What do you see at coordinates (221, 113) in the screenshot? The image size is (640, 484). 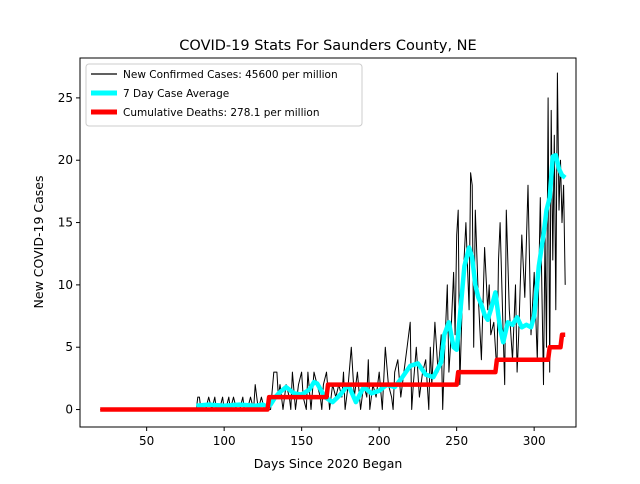 I see `legend-label-deaths: Cumulative Deaths: 278.1 per million` at bounding box center [221, 113].